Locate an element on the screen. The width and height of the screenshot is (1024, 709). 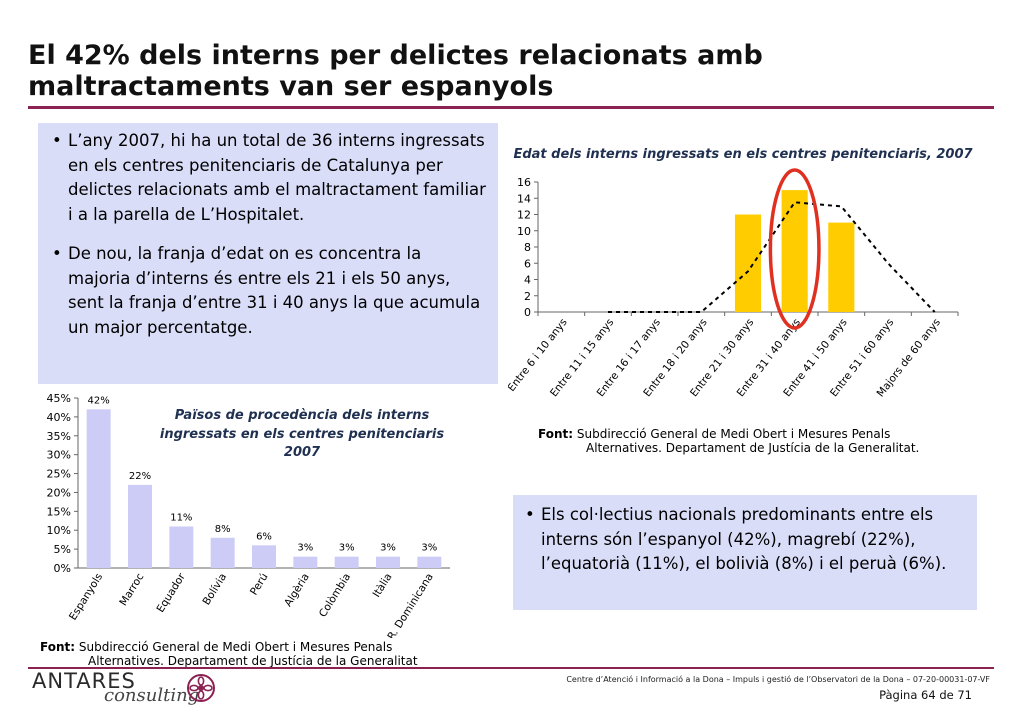
y-tick-label: 5% is located at coordinates (62, 549).